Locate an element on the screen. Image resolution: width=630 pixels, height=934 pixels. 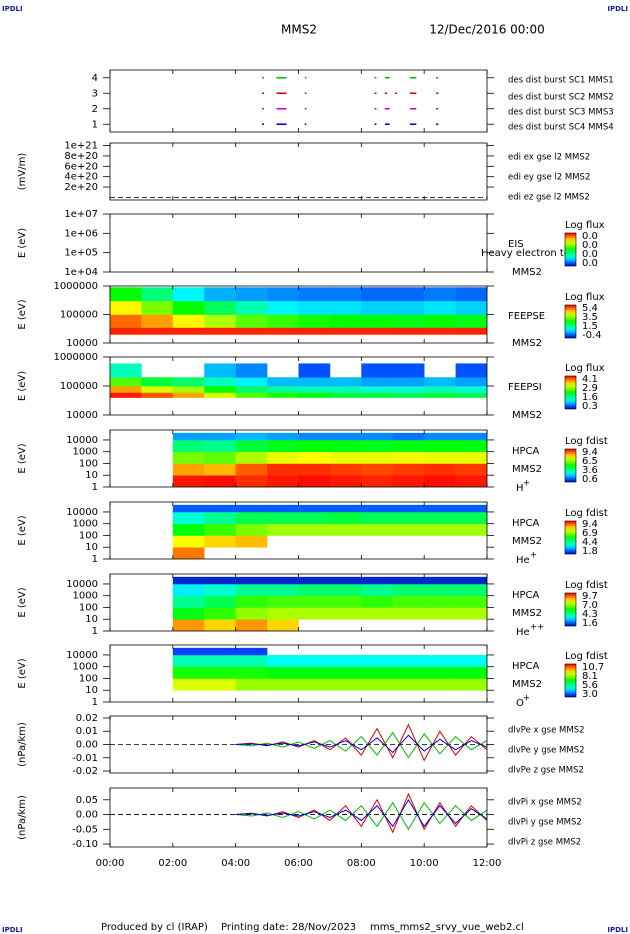
colorbar is located at coordinates (570, 392).